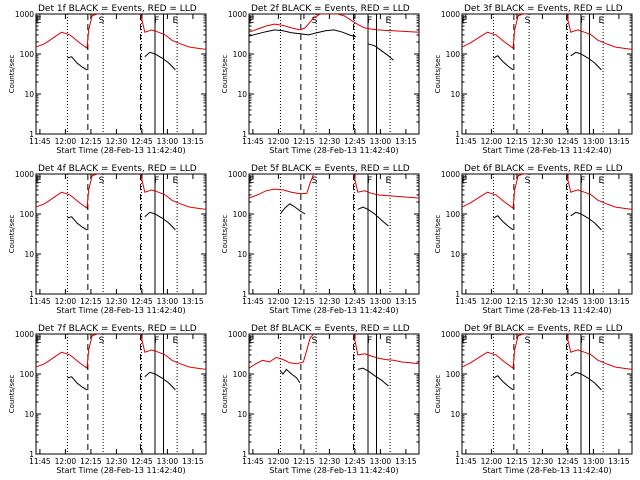  Describe the element at coordinates (528, 181) in the screenshot. I see `marker-label: S` at that location.